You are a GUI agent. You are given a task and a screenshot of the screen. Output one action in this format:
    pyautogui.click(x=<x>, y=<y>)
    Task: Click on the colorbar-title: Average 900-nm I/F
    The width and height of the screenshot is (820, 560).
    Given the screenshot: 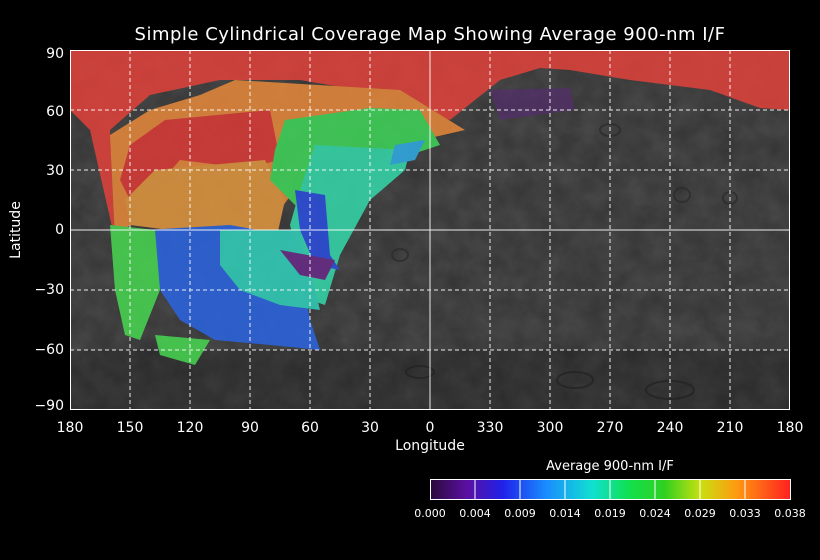 What is the action you would take?
    pyautogui.click(x=610, y=466)
    